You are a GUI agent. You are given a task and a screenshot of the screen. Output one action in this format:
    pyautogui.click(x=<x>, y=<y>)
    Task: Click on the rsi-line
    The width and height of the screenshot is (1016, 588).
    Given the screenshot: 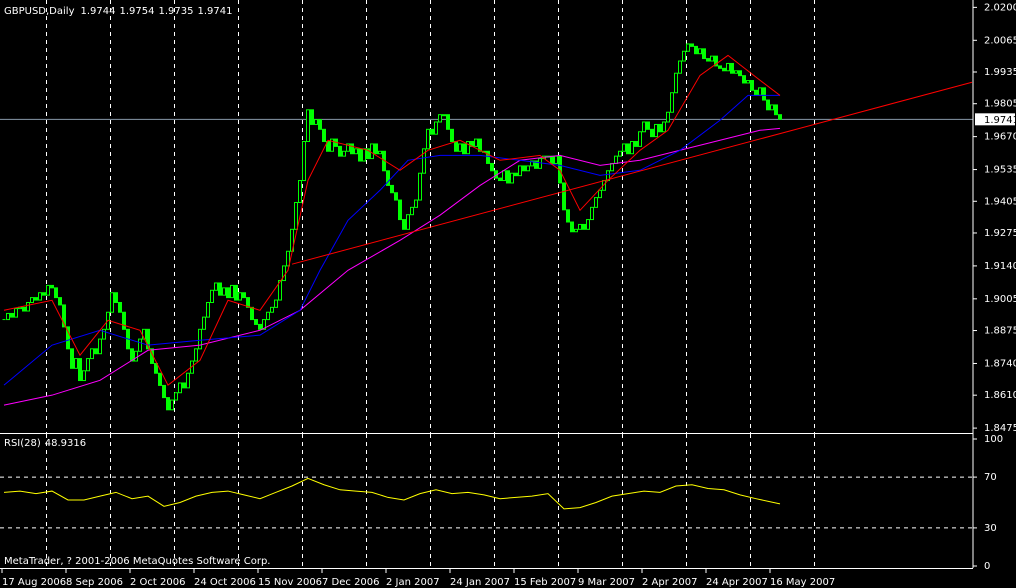 What is the action you would take?
    pyautogui.click(x=392, y=493)
    